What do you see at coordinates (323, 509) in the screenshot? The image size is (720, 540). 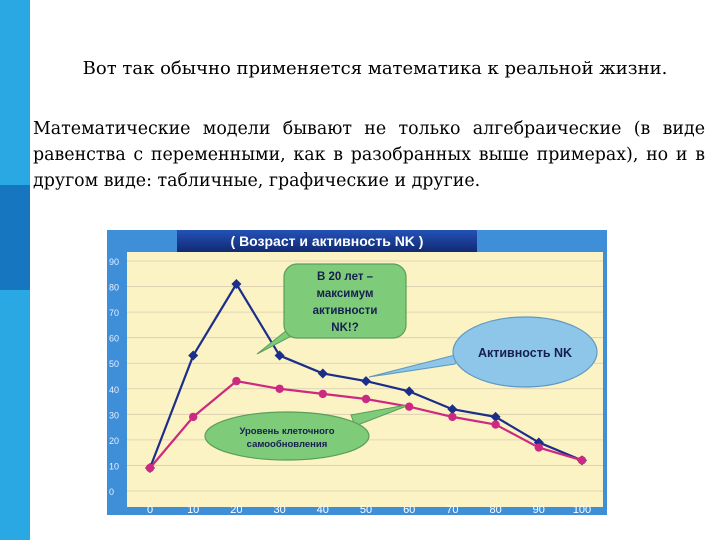 I see `x-tick-label: 40` at bounding box center [323, 509].